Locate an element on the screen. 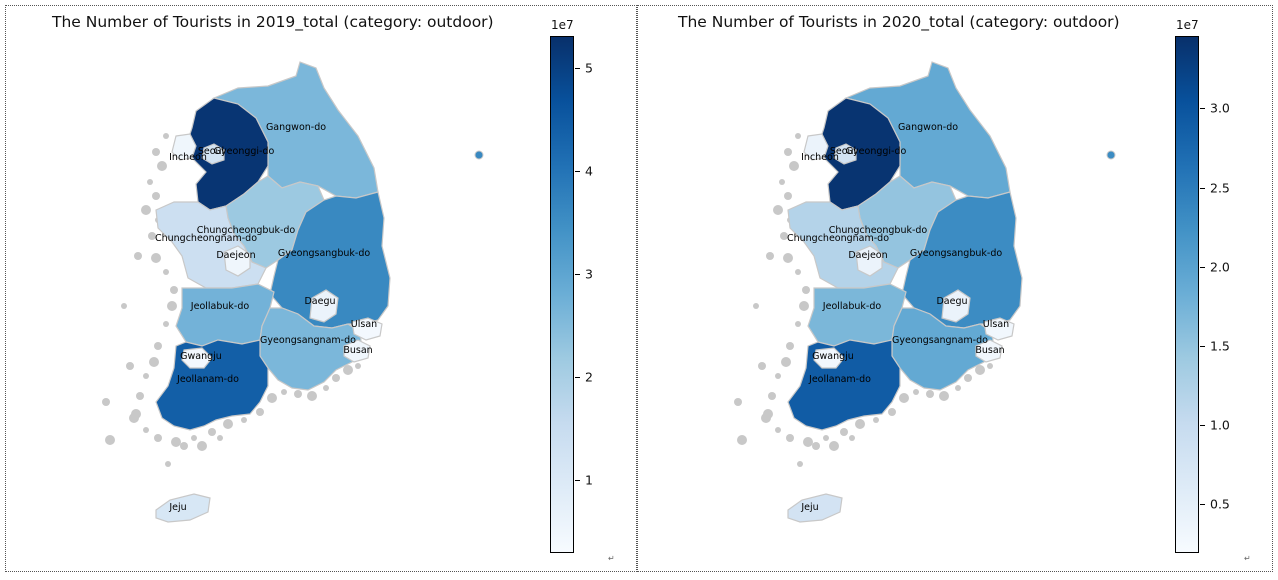 The width and height of the screenshot is (1278, 580). region-gwangju is located at coordinates (197, 358).